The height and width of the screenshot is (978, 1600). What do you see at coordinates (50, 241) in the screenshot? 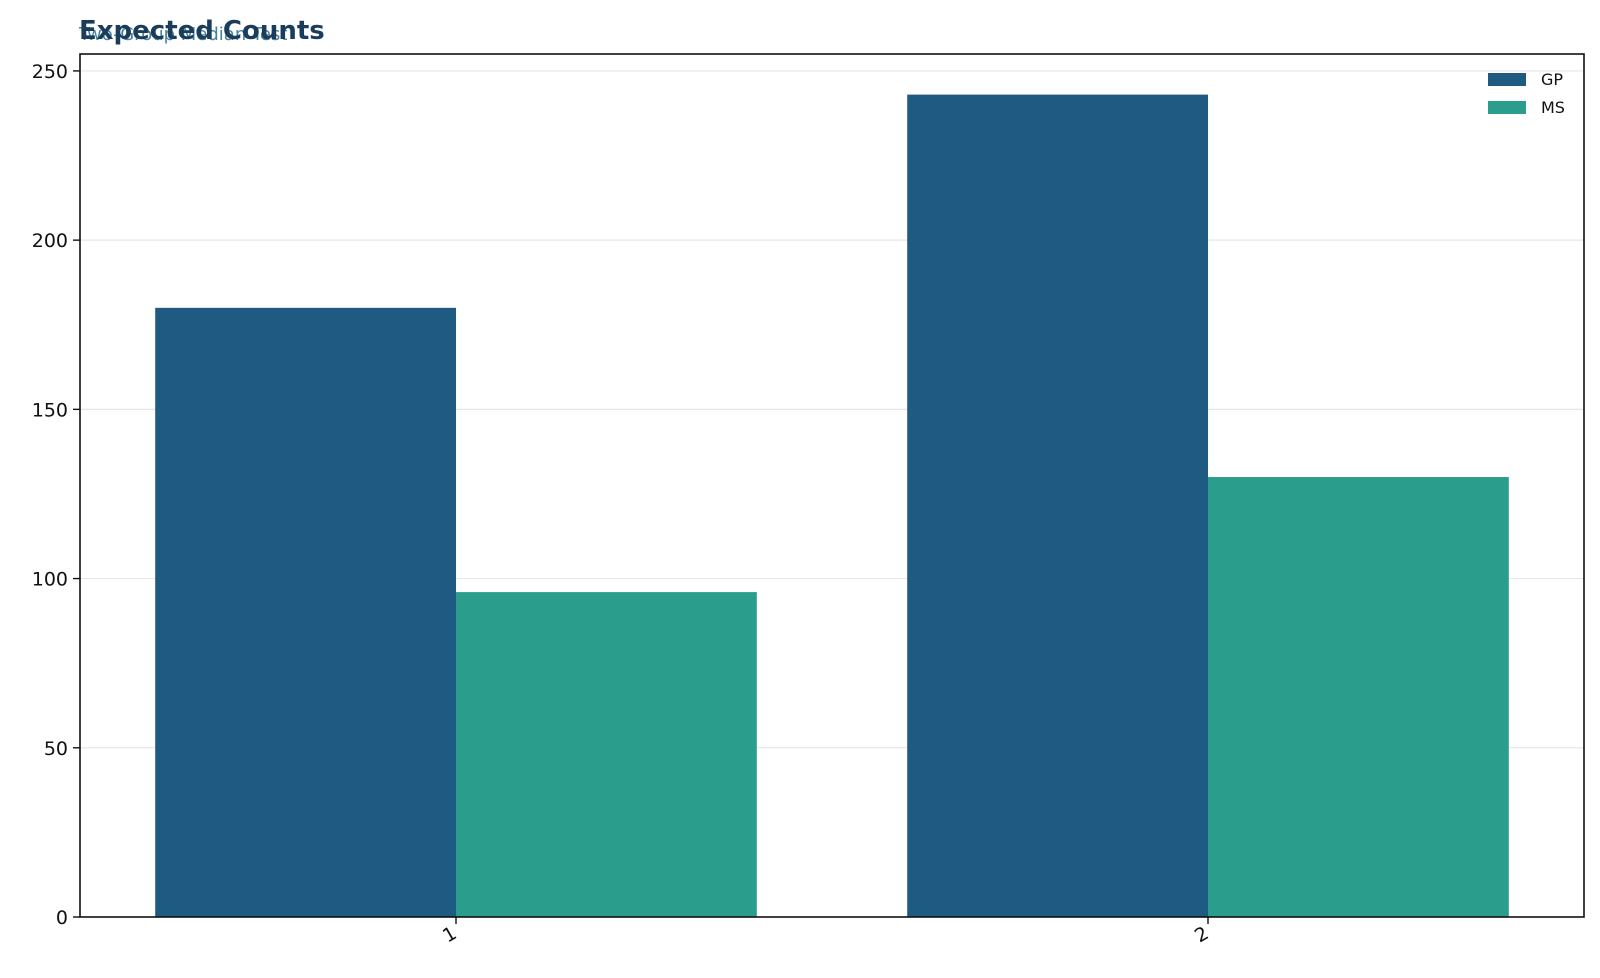
I see `y-tick-label: 200` at bounding box center [50, 241].